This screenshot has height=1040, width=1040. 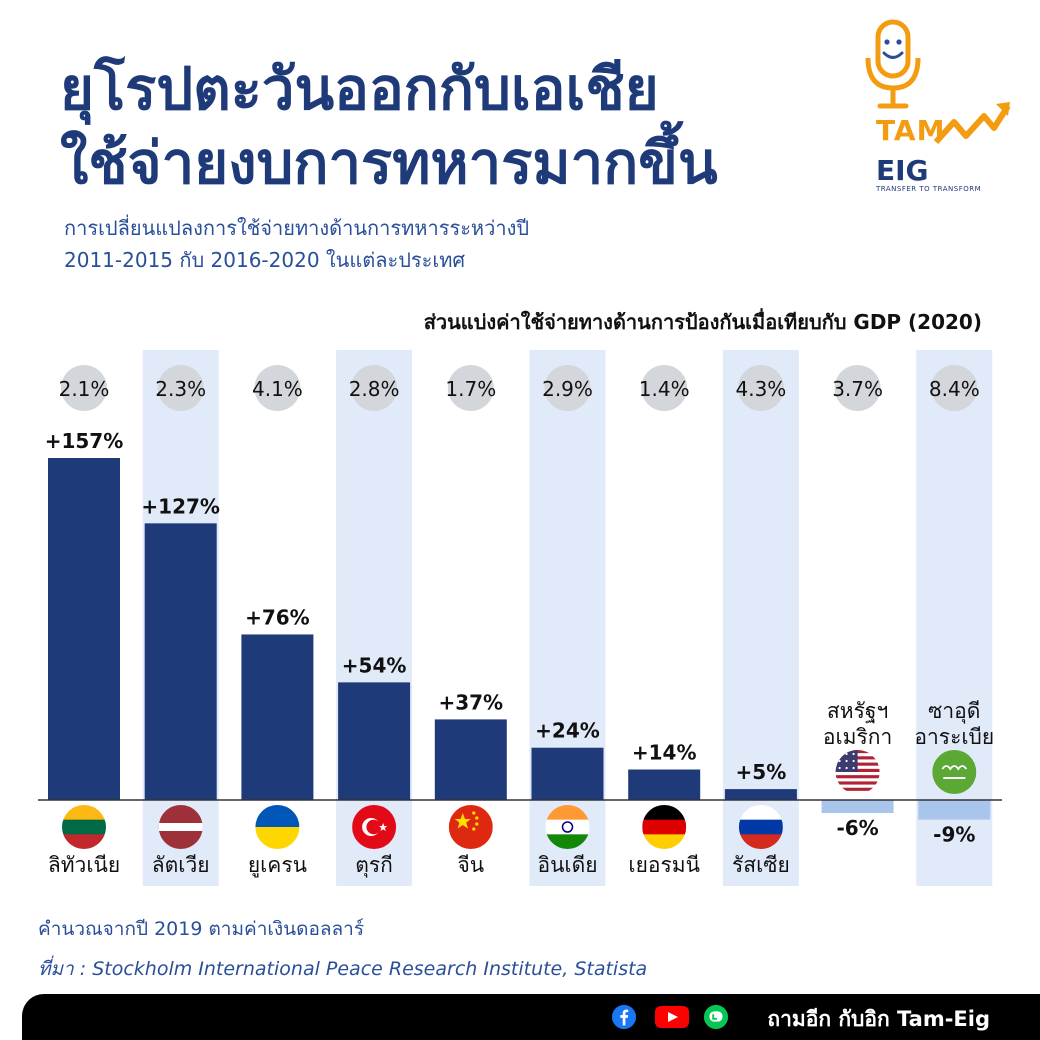 I want to click on gdp-share-label: 2.8%, so click(x=374, y=389).